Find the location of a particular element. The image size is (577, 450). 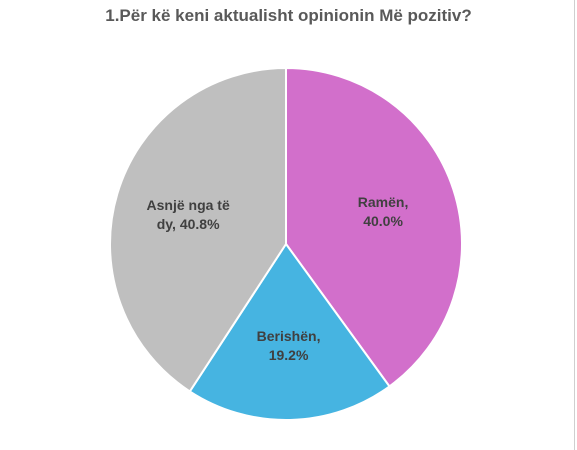

slice-label-berishen: Berishën, 19.2% is located at coordinates (289, 346).